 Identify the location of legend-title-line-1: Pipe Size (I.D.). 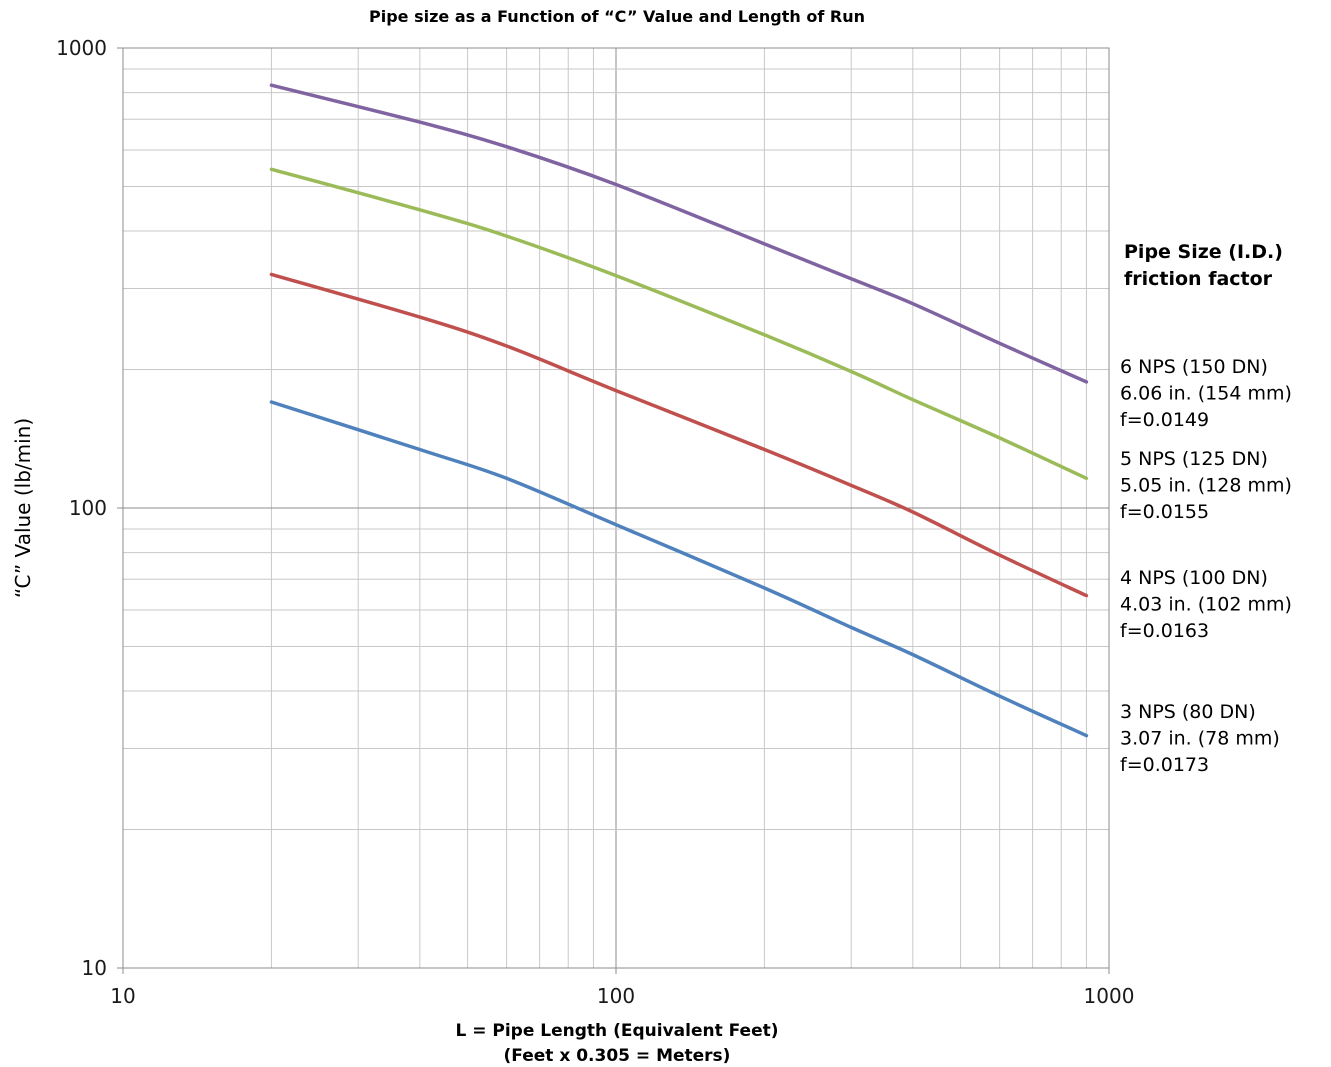
(1203, 252).